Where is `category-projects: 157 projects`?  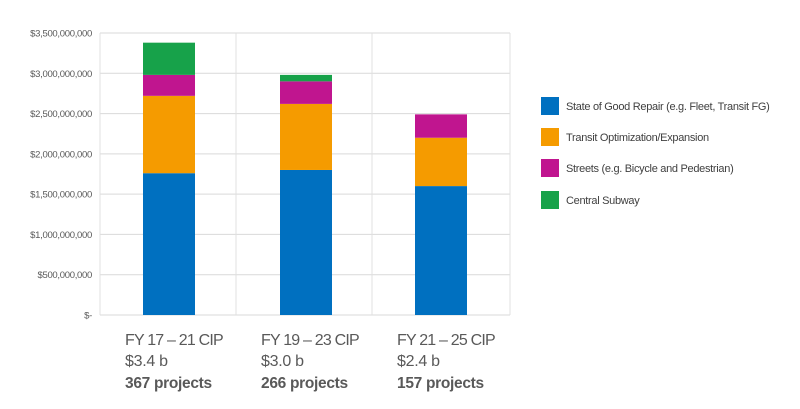 category-projects: 157 projects is located at coordinates (440, 383).